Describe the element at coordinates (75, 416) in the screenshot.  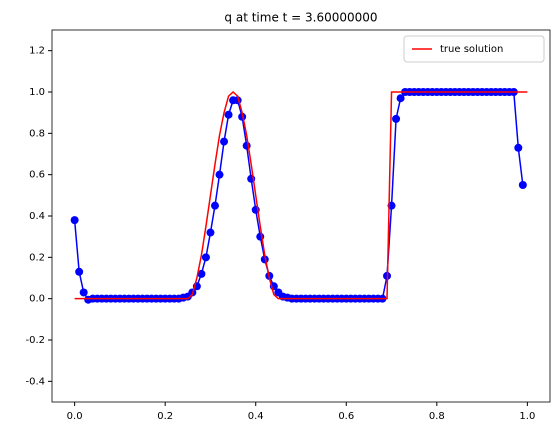
I see `x-tick-label: 0.0` at that location.